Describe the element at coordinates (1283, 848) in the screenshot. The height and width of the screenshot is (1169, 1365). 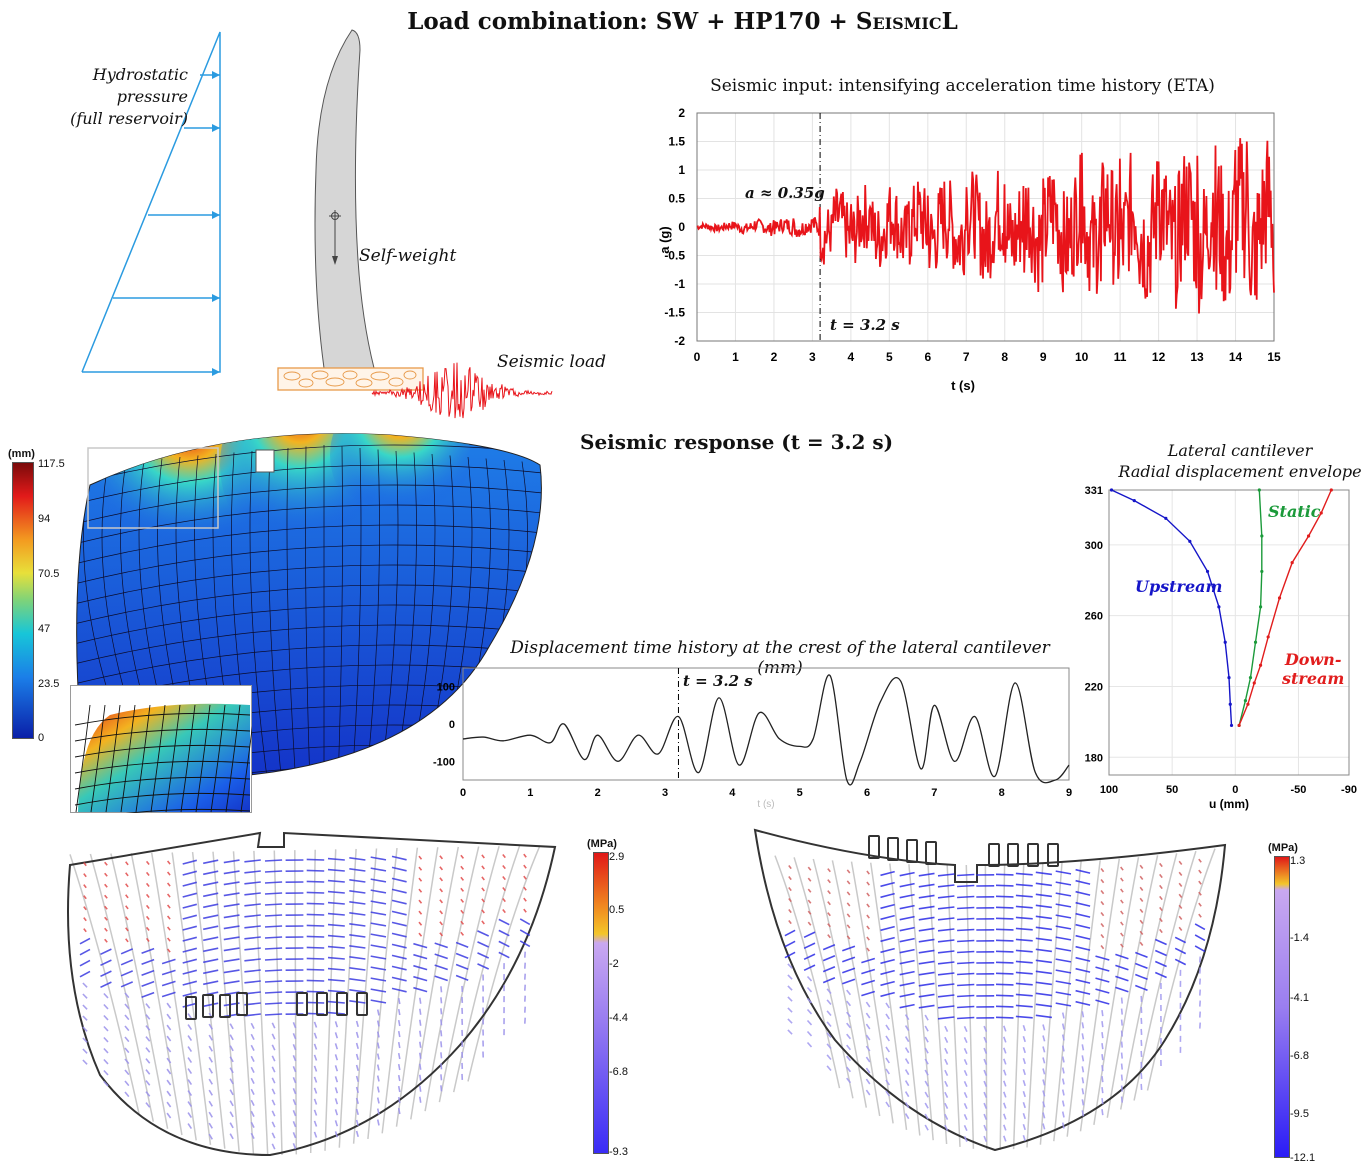
I see `stress-right-unit: (MPa)` at that location.